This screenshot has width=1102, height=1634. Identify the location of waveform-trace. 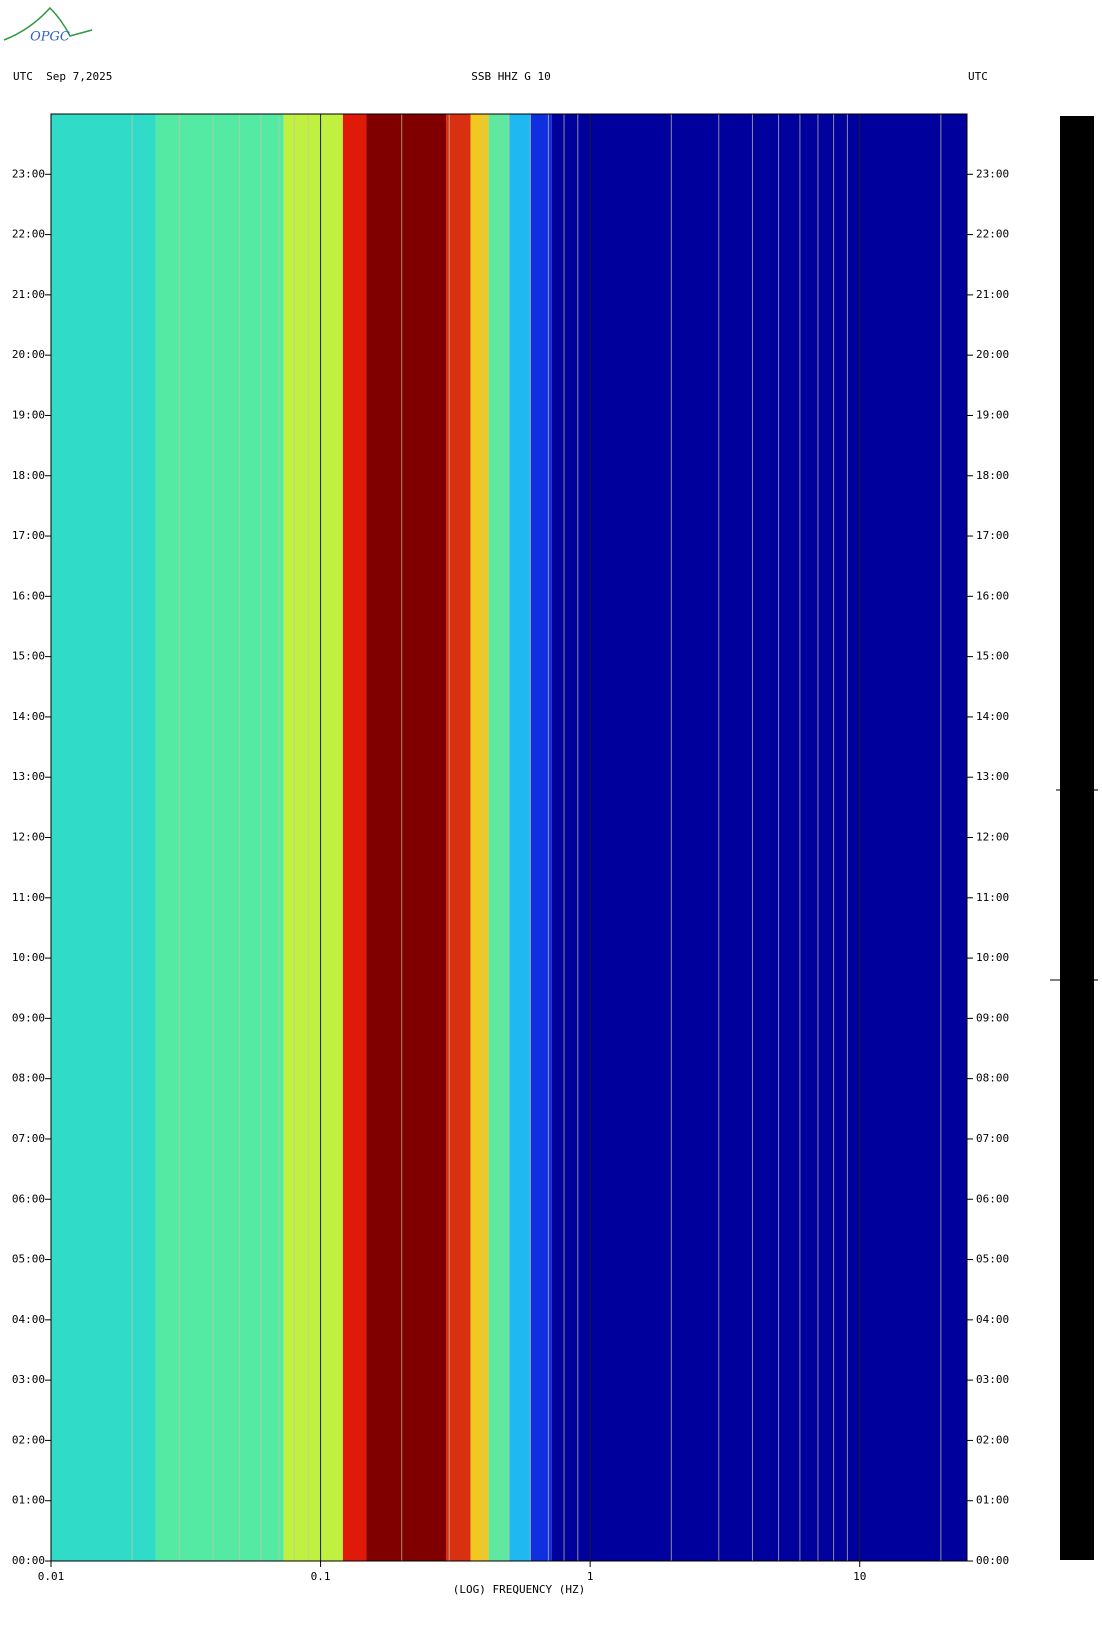
(1077, 838).